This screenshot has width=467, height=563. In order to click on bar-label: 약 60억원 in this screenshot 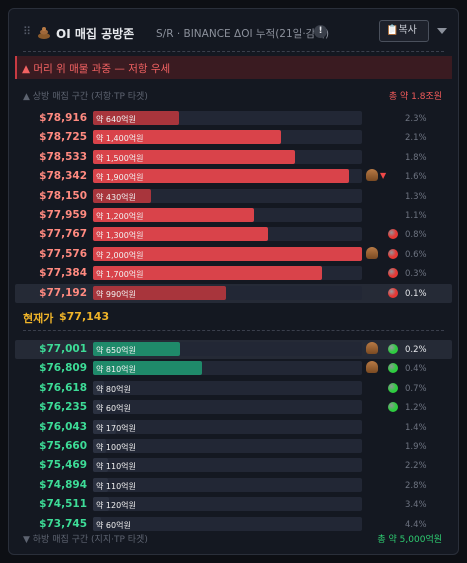, I will do `click(113, 409)`.